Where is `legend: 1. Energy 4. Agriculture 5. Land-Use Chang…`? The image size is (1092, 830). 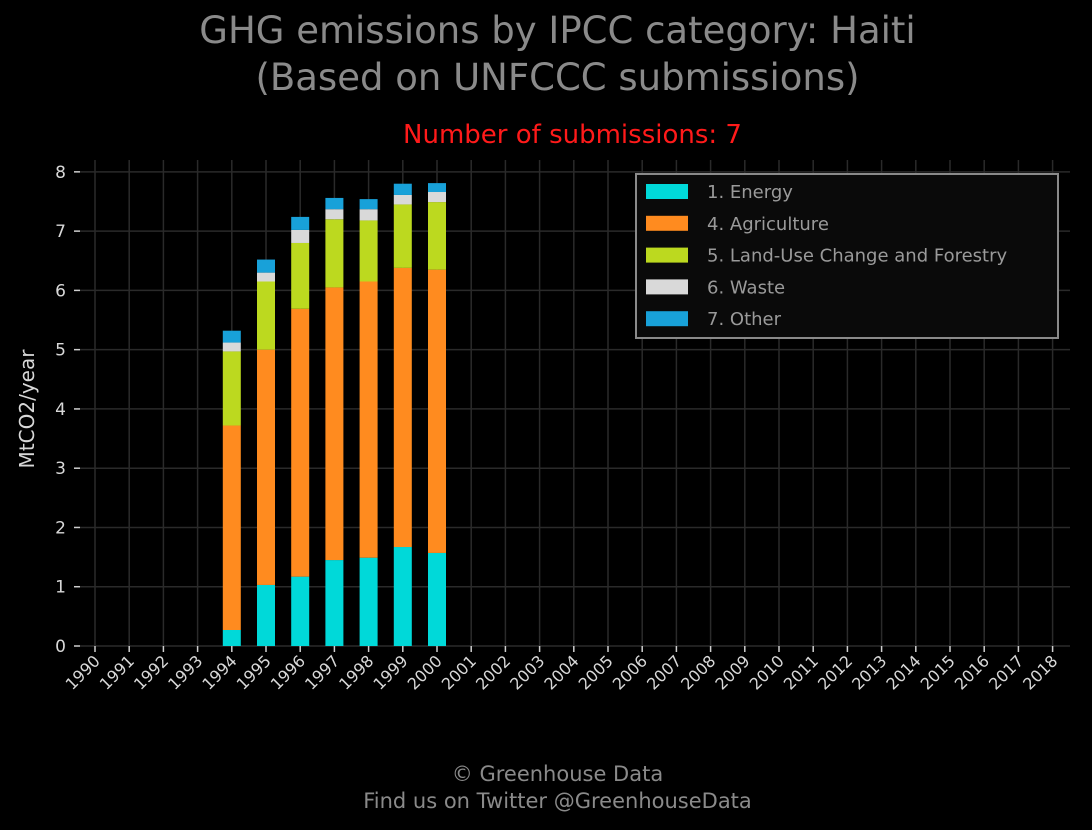
legend: 1. Energy 4. Agriculture 5. Land-Use Chang… is located at coordinates (847, 256).